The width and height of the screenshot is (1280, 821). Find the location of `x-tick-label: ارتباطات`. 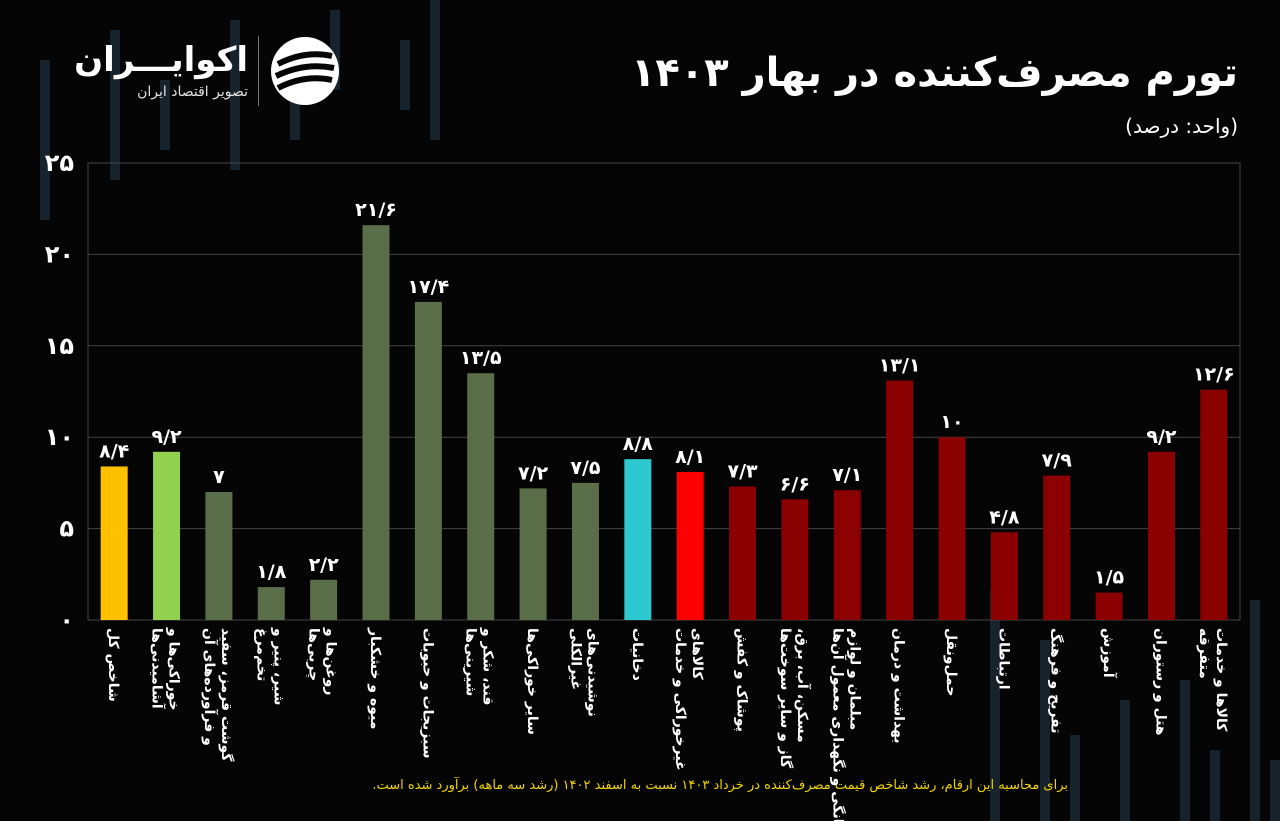

x-tick-label: ارتباطات is located at coordinates (1003, 659).